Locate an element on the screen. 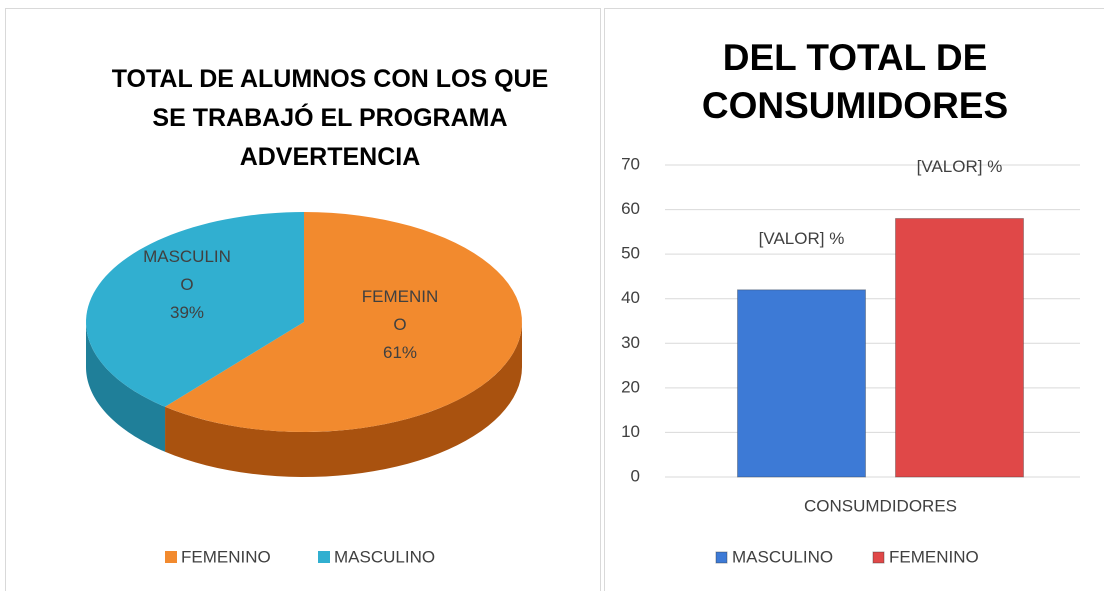  chart-title: DEL TOTAL DE CONSUMIDORES is located at coordinates (855, 81).